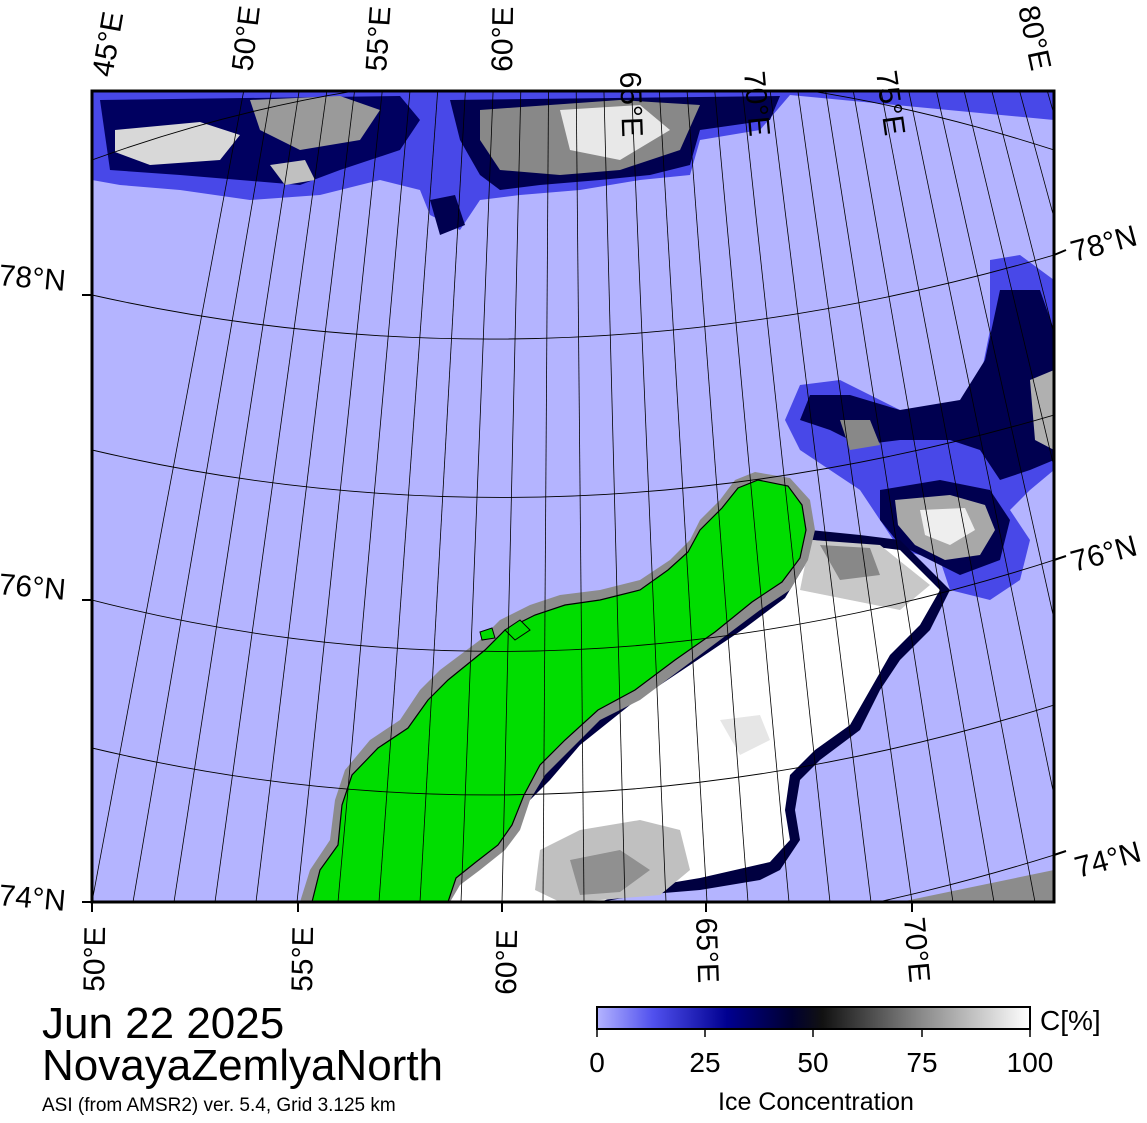  What do you see at coordinates (95, 959) in the screenshot?
I see `bottom-lon-label: 50°E` at bounding box center [95, 959].